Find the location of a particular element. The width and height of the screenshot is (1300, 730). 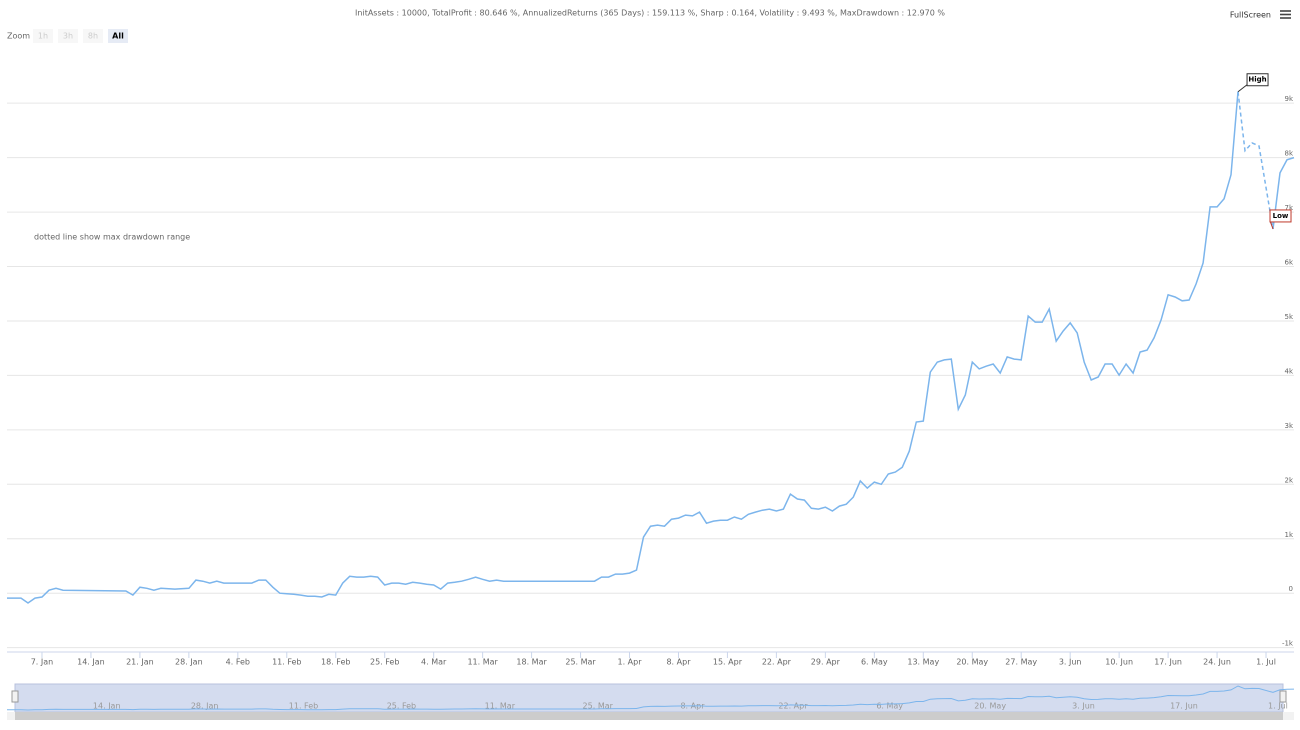

x-tick-label: 29. Apr is located at coordinates (826, 662).